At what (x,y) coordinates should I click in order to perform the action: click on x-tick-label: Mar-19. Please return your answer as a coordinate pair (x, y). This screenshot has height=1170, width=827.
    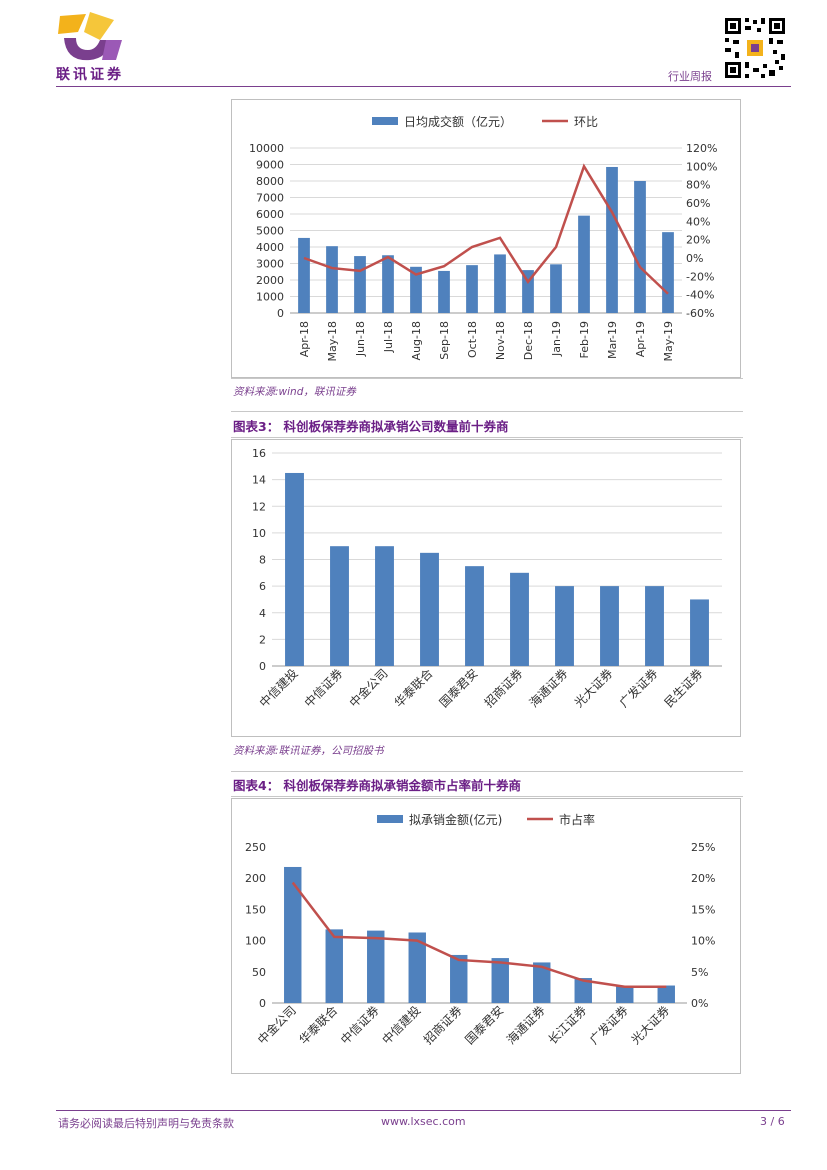
    Looking at the image, I should click on (612, 340).